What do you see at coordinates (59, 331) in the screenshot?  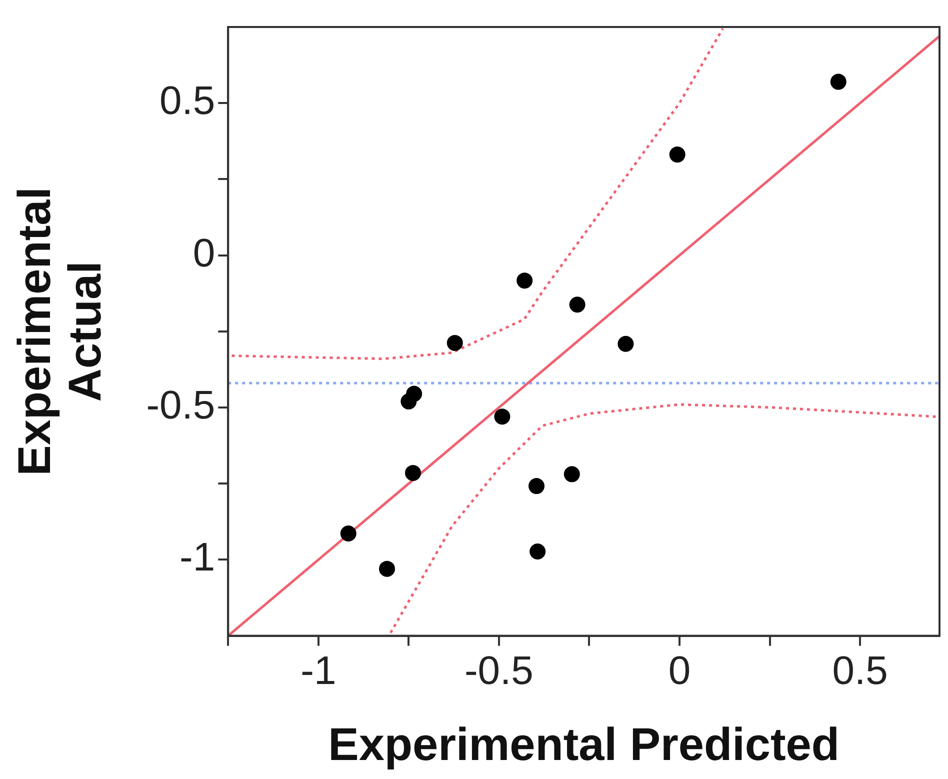 I see `y-axis-title: Experimental Actual` at bounding box center [59, 331].